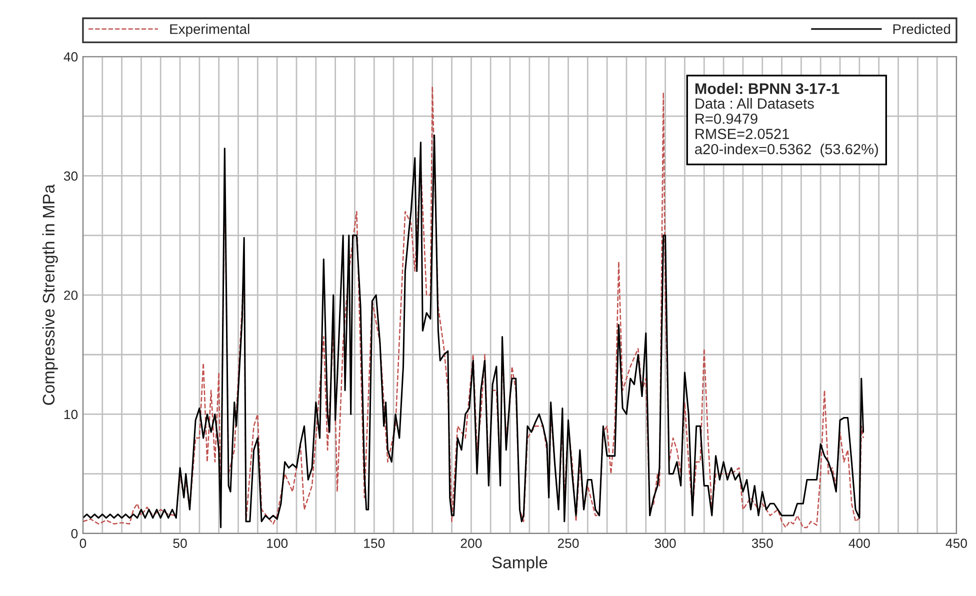  I want to click on x-tick-label: 350, so click(762, 543).